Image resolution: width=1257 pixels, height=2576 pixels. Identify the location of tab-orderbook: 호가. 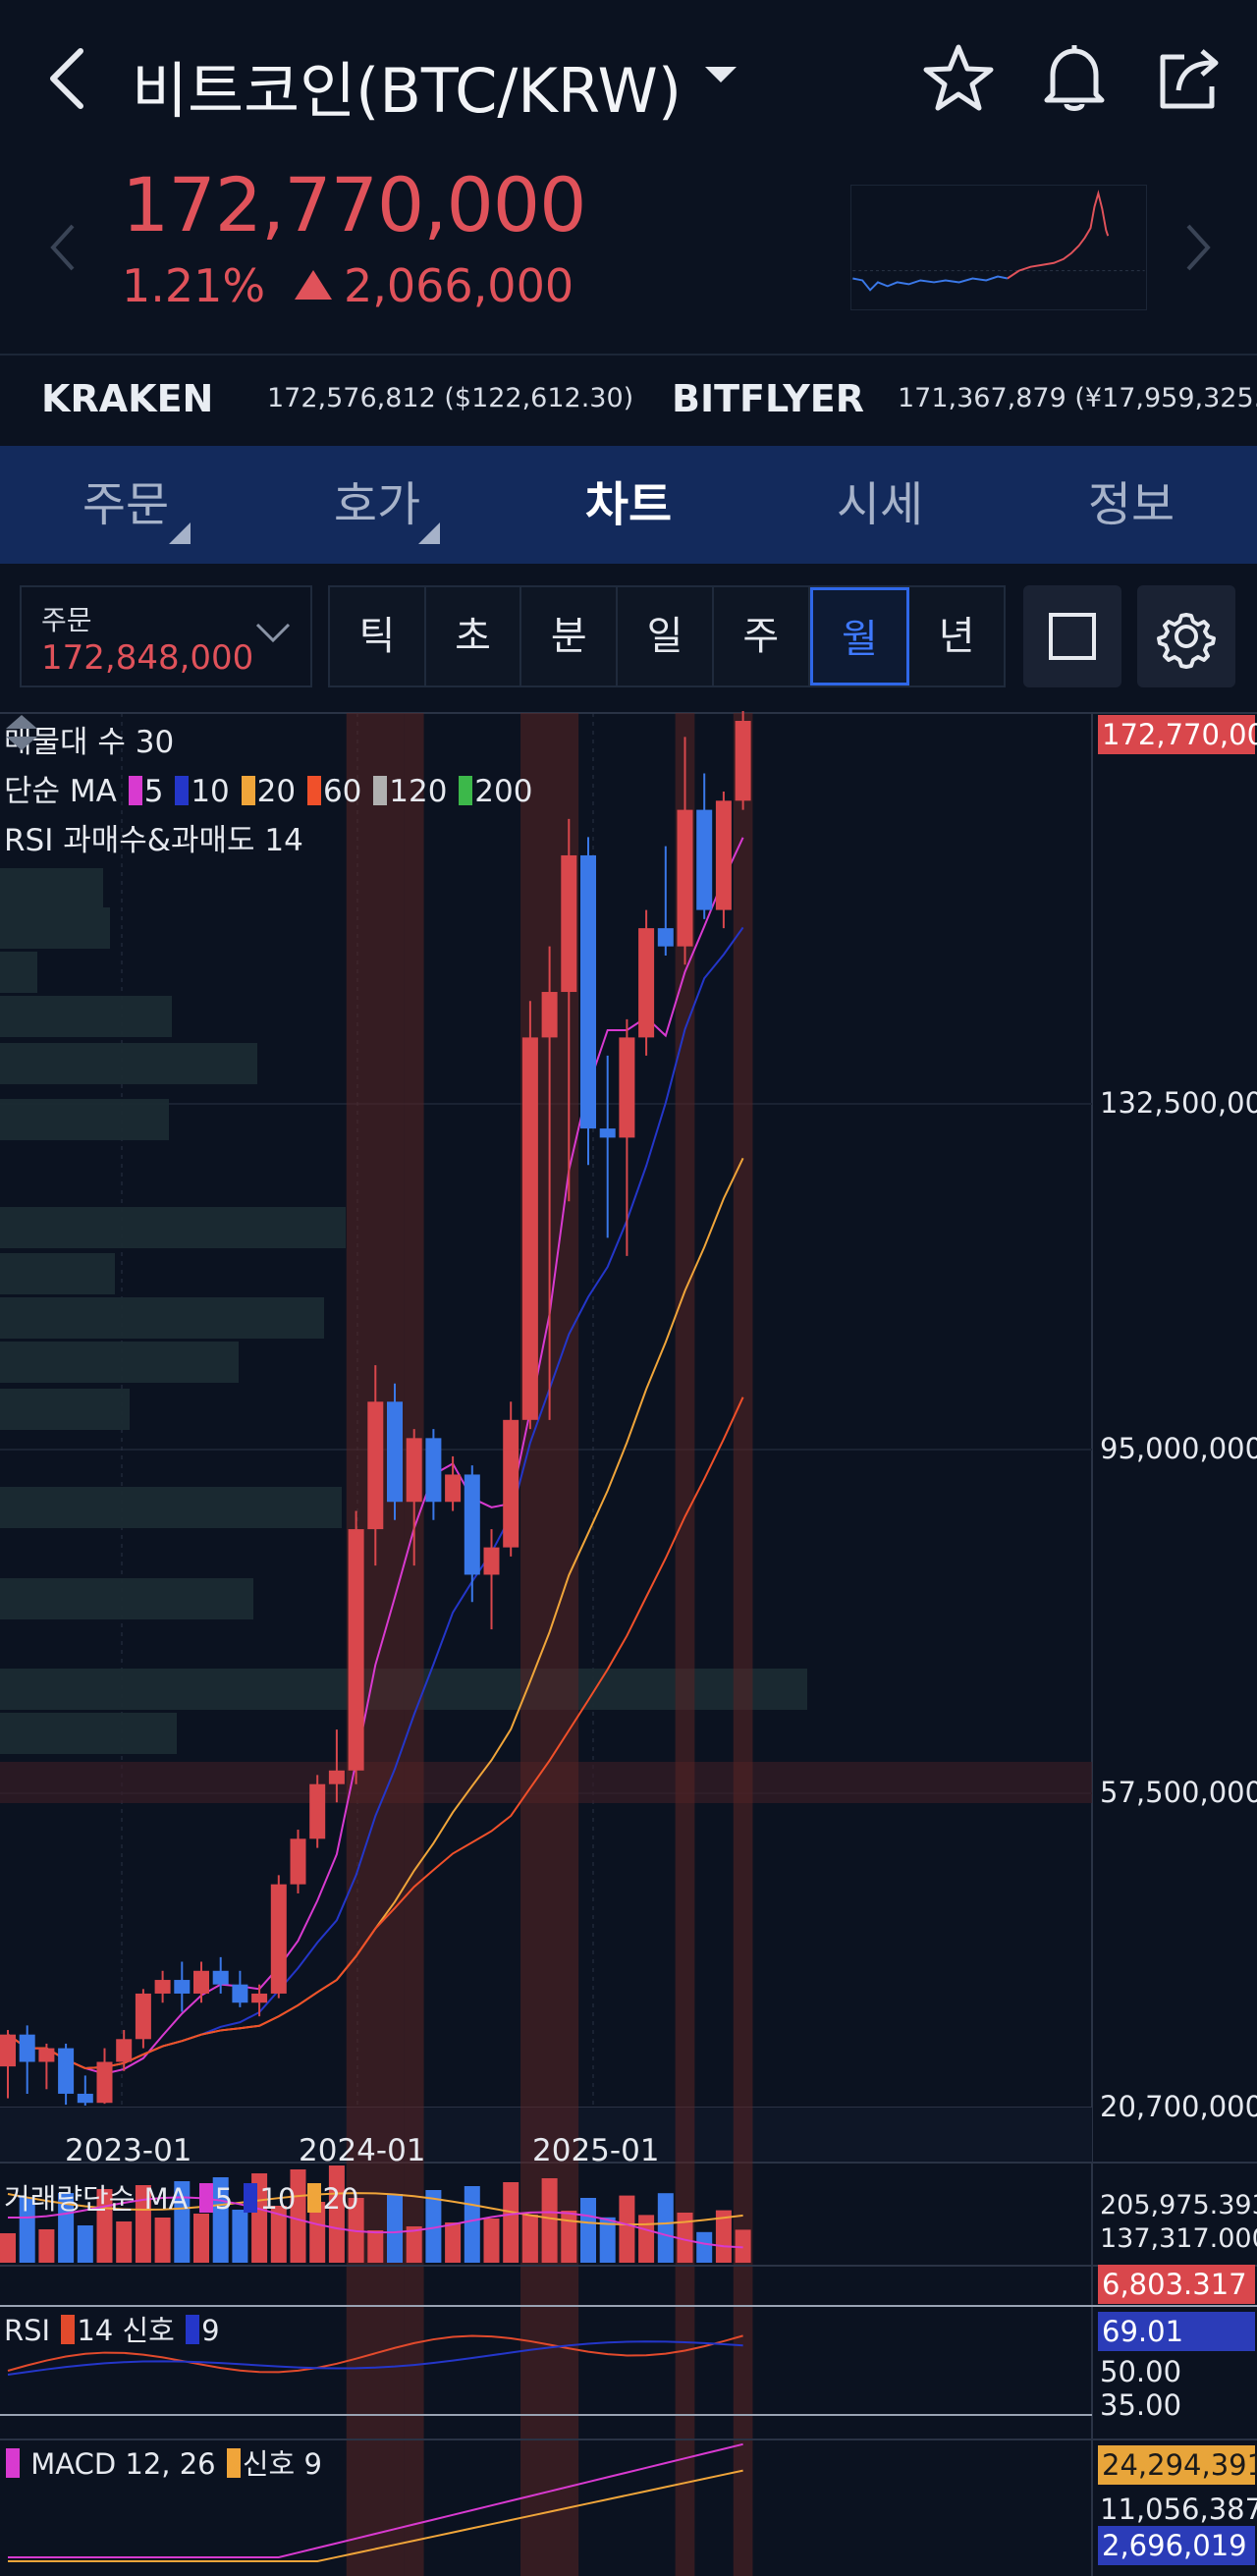
(377, 505).